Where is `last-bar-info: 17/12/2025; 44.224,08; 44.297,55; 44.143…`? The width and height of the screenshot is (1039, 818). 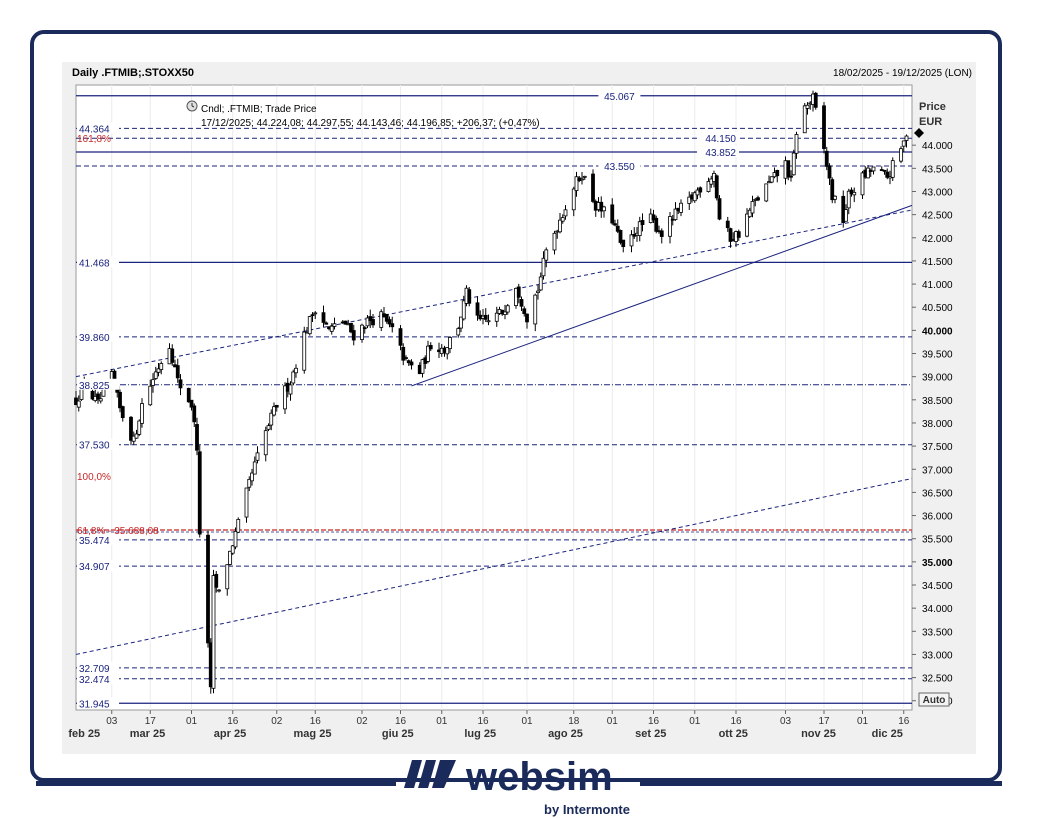 last-bar-info: 17/12/2025; 44.224,08; 44.297,55; 44.143… is located at coordinates (370, 123).